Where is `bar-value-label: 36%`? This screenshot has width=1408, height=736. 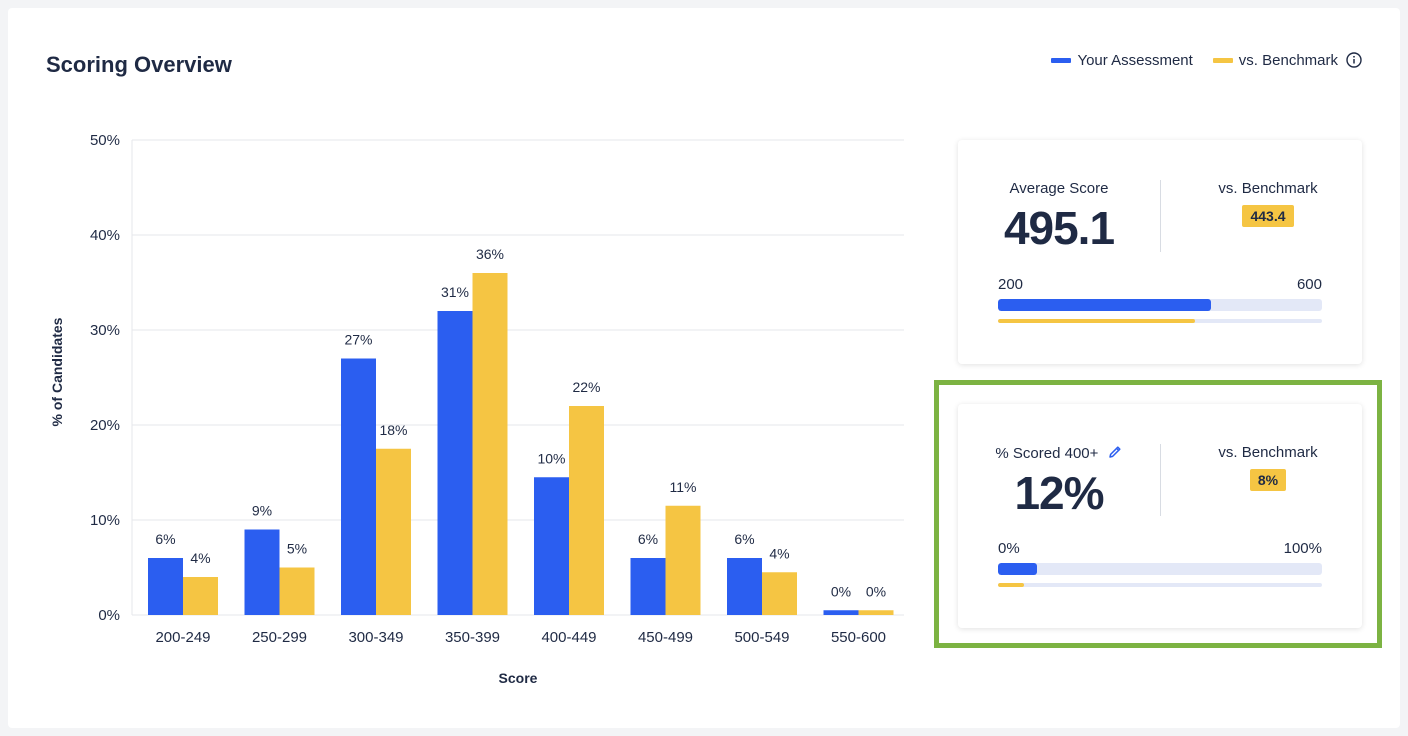 bar-value-label: 36% is located at coordinates (490, 254).